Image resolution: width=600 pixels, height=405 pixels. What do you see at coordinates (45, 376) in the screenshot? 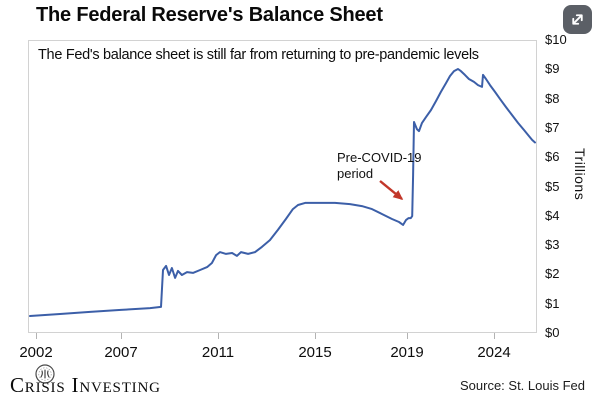
I see `brand-seal-icon` at bounding box center [45, 376].